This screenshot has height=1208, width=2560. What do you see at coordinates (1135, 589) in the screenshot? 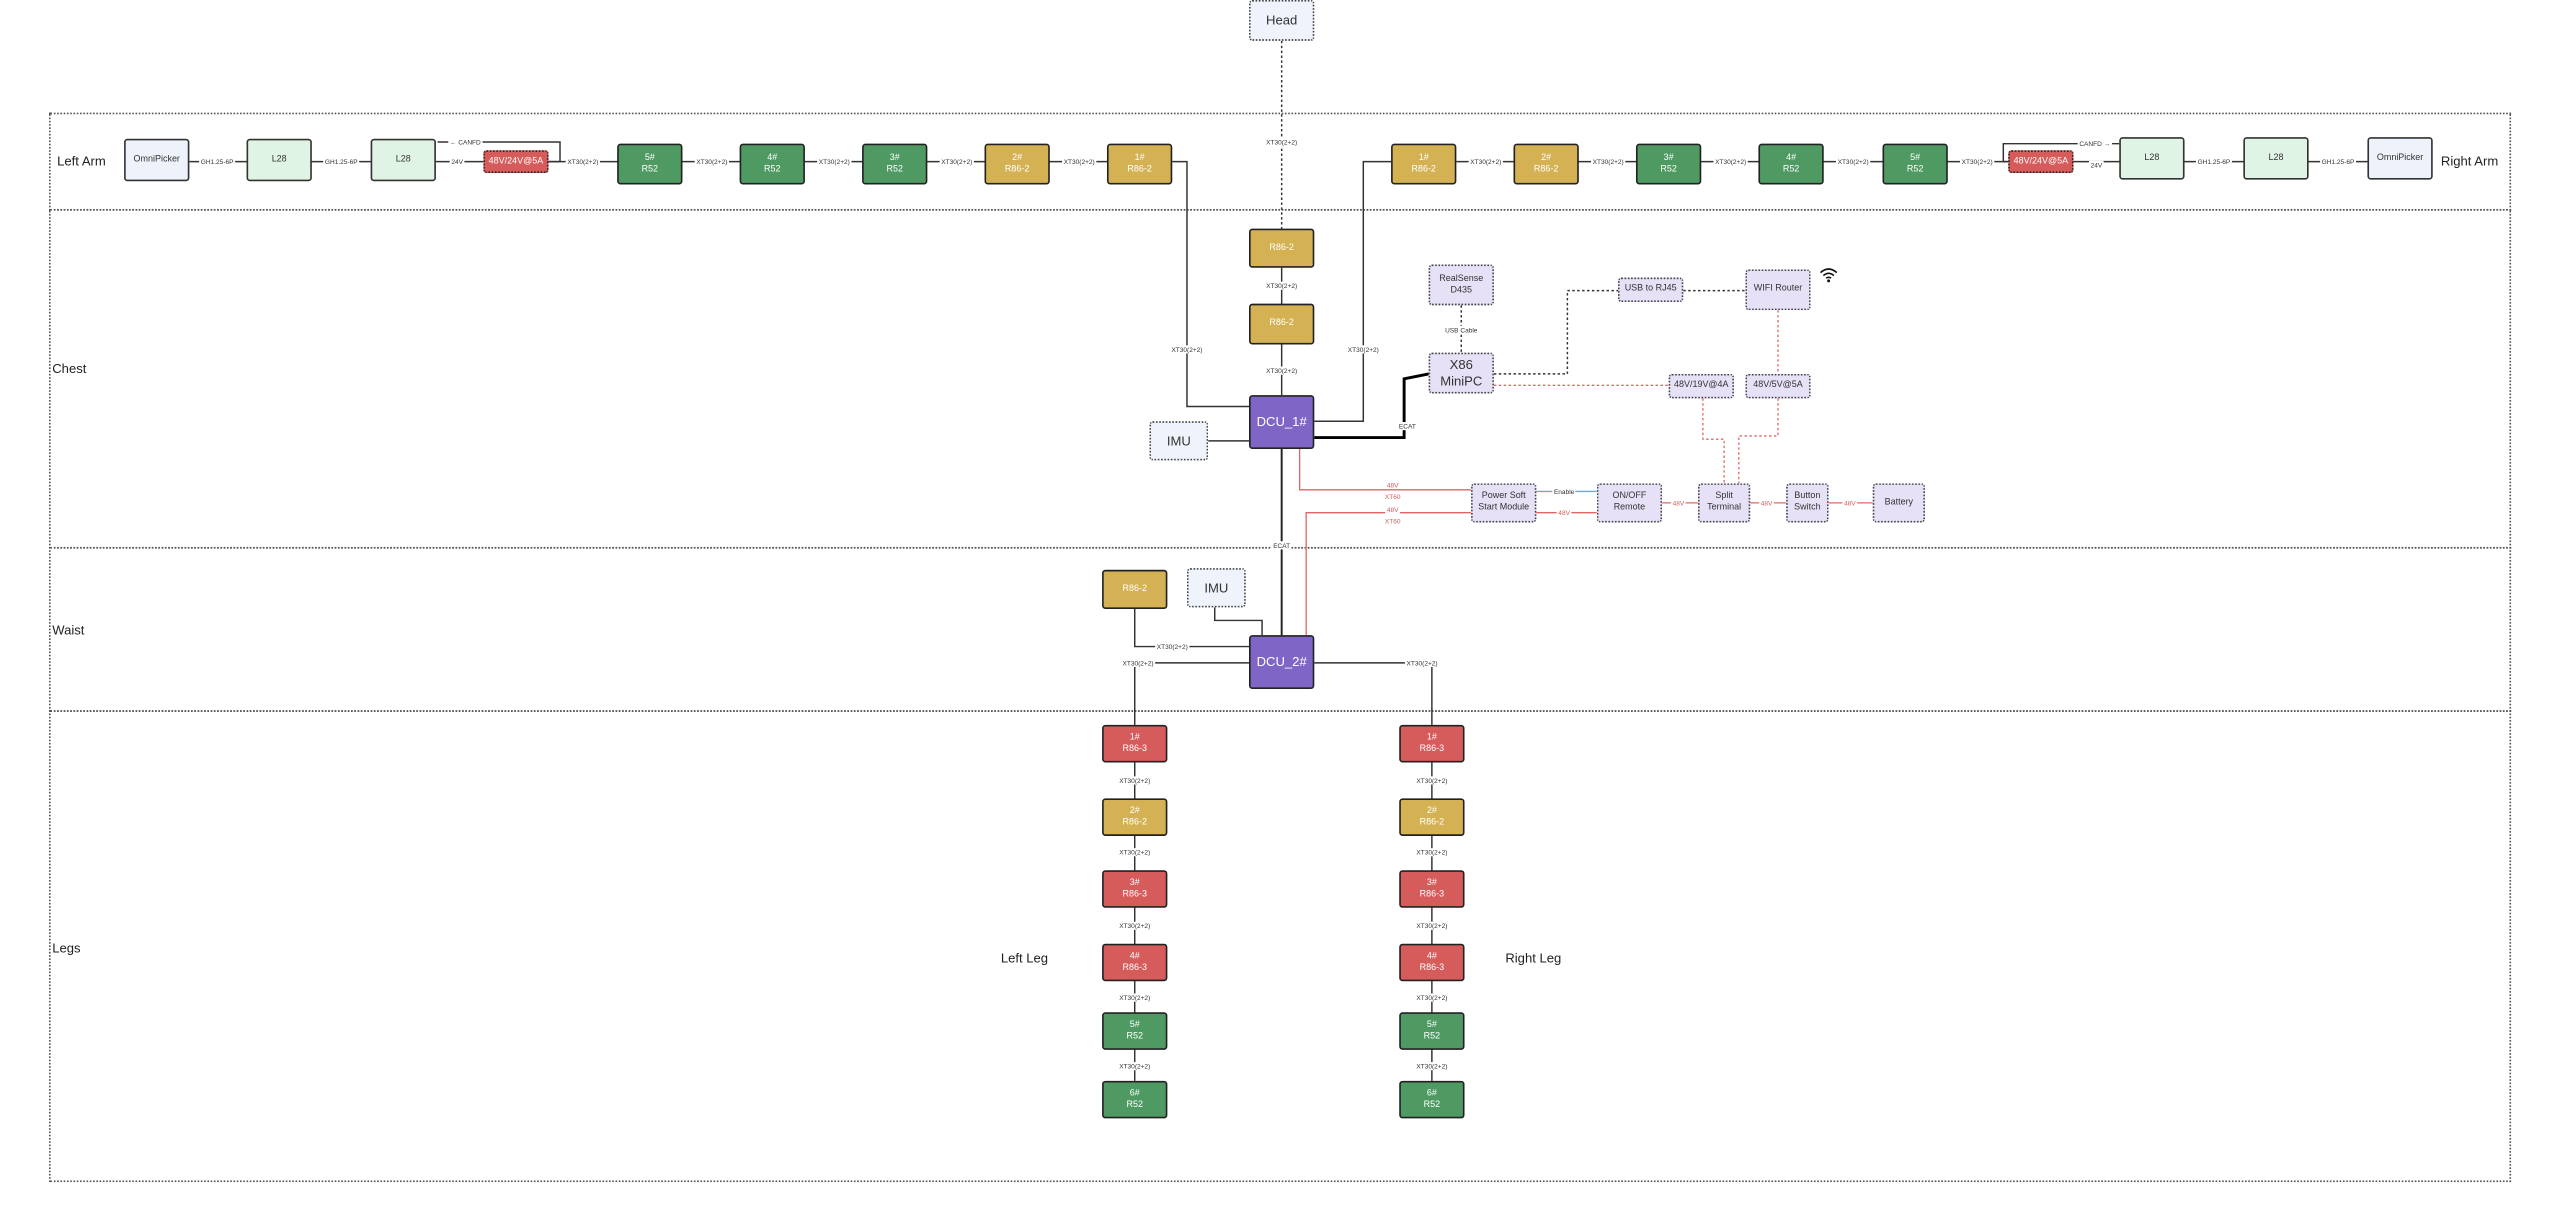
I see `node-waist-motor: R86-2` at bounding box center [1135, 589].